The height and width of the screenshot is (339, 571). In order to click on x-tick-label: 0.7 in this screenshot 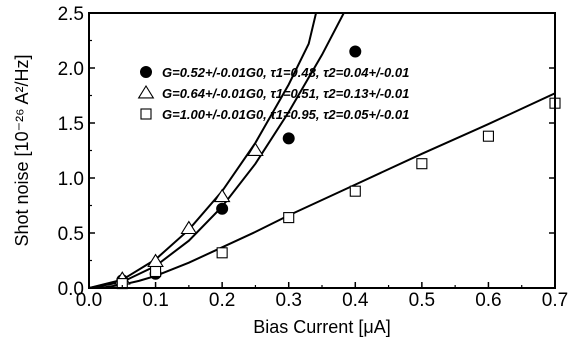, I will do `click(555, 300)`.